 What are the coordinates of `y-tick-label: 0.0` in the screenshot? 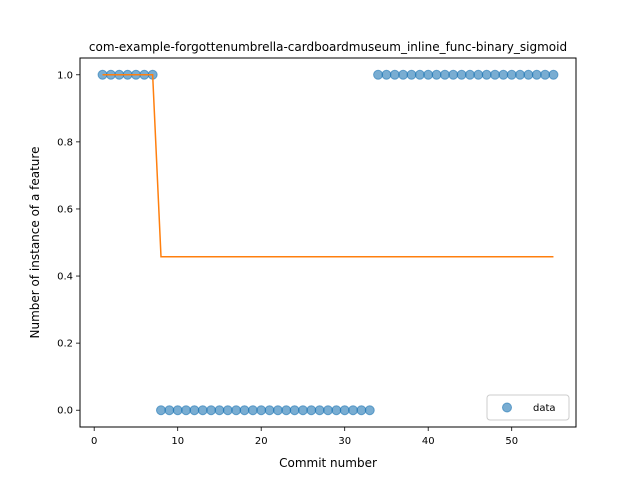 It's located at (65, 411).